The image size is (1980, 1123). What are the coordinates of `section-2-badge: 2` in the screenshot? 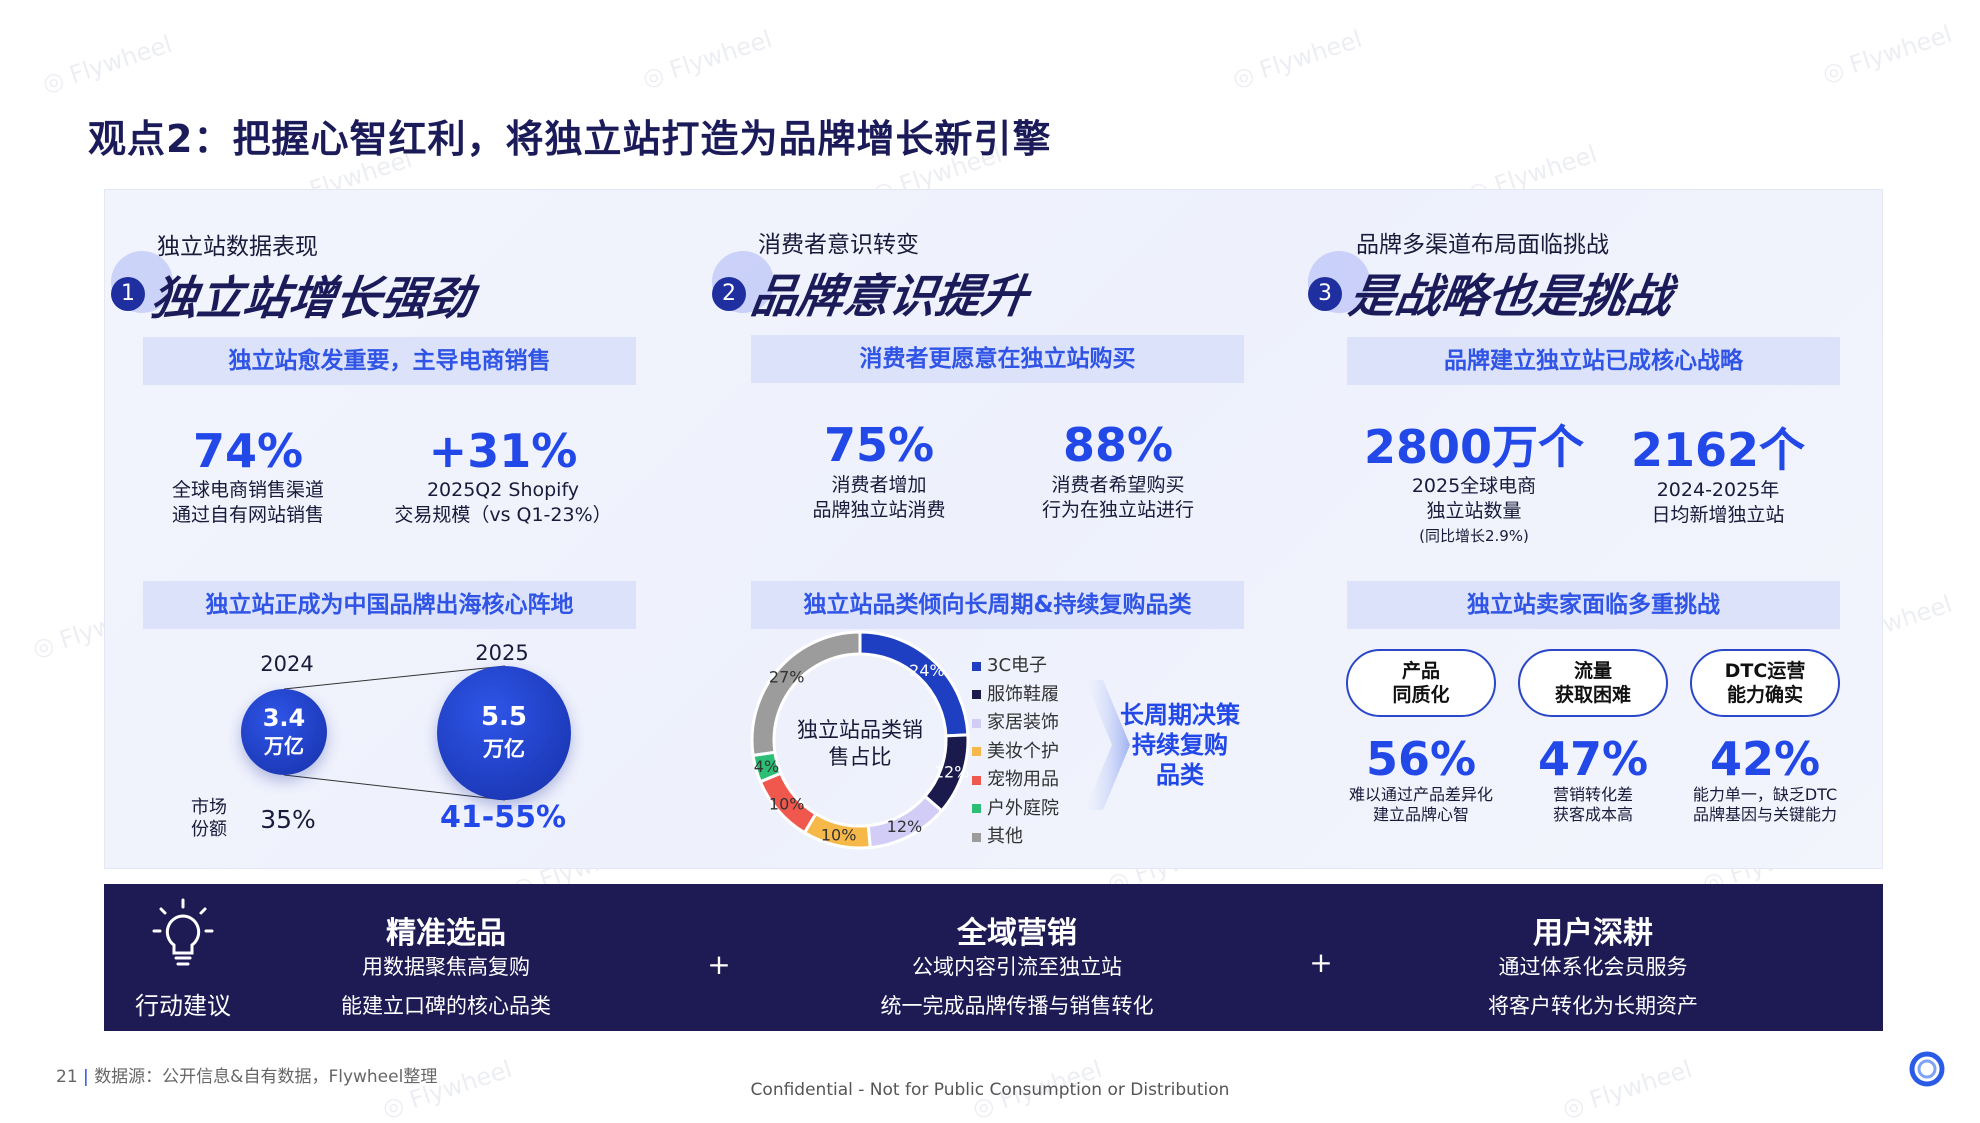 It's located at (729, 294).